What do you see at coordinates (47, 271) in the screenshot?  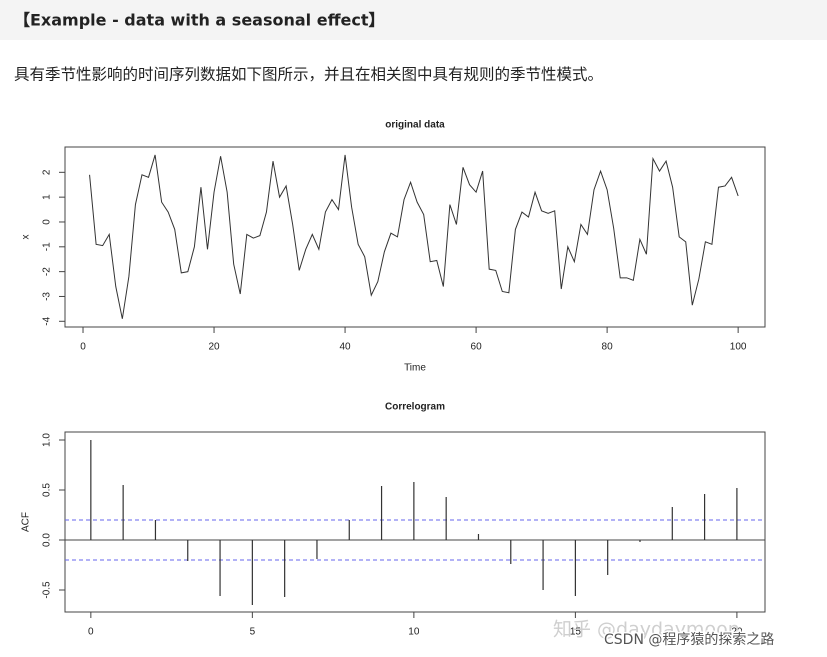 I see `y-tick-label: -2` at bounding box center [47, 271].